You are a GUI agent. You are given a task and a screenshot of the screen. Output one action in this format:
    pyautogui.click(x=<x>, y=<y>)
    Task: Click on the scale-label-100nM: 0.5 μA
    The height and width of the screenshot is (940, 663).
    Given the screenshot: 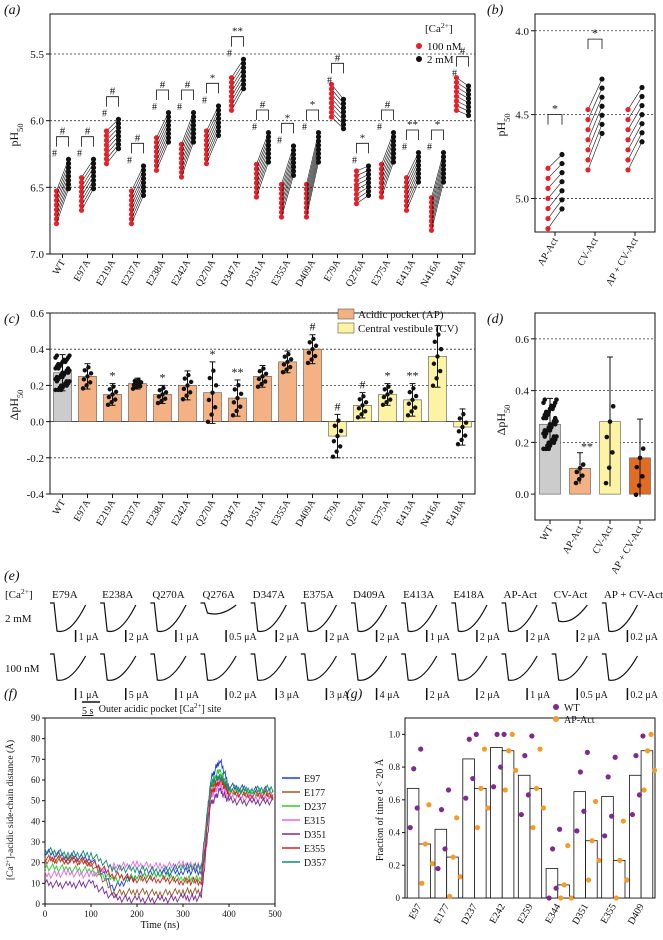 What is the action you would take?
    pyautogui.click(x=594, y=695)
    